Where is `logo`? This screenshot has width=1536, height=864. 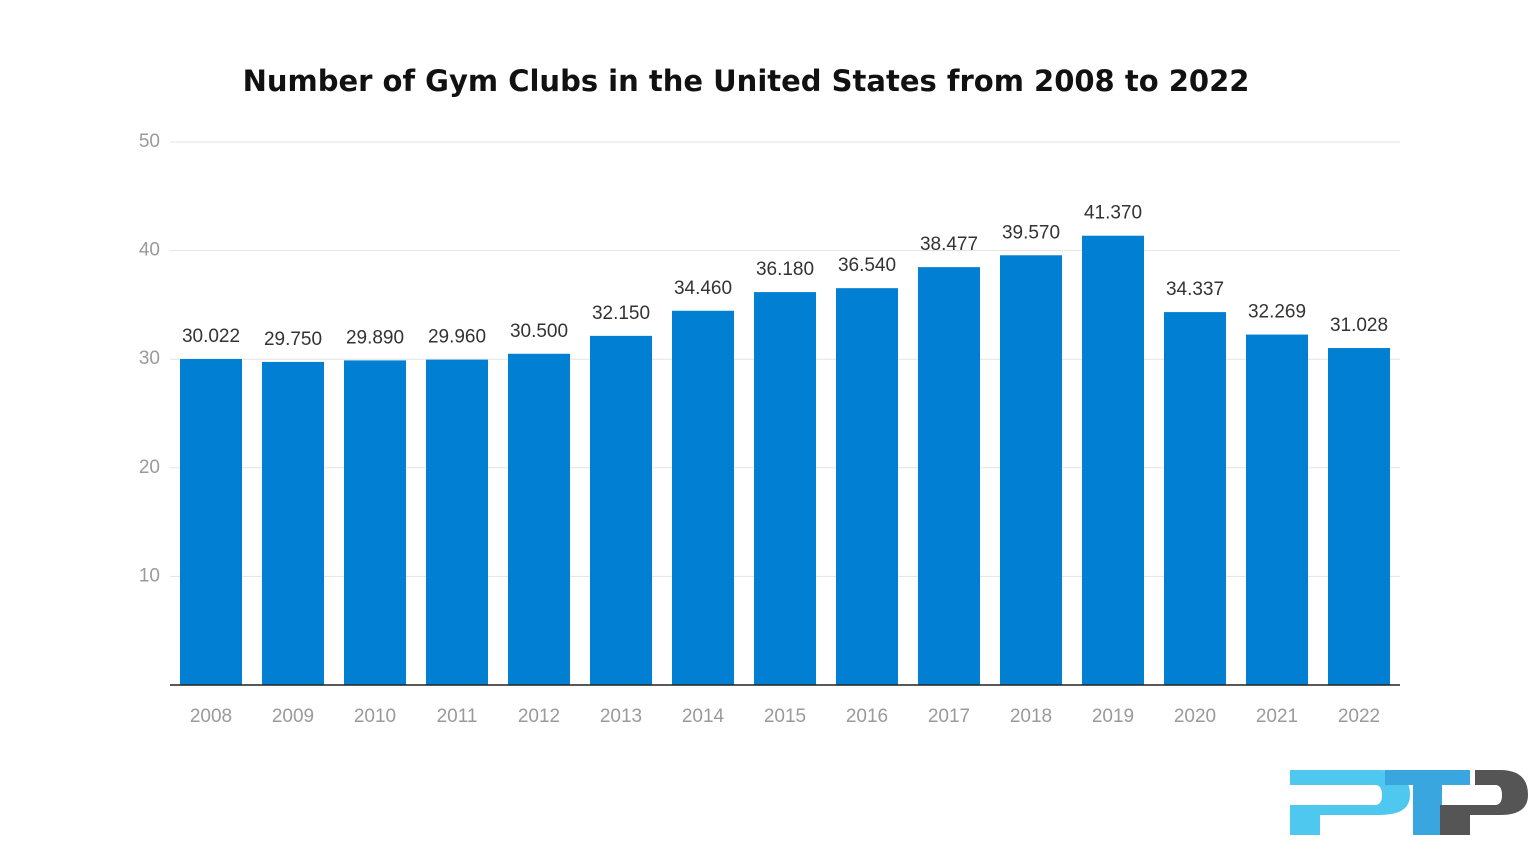
logo is located at coordinates (1409, 802).